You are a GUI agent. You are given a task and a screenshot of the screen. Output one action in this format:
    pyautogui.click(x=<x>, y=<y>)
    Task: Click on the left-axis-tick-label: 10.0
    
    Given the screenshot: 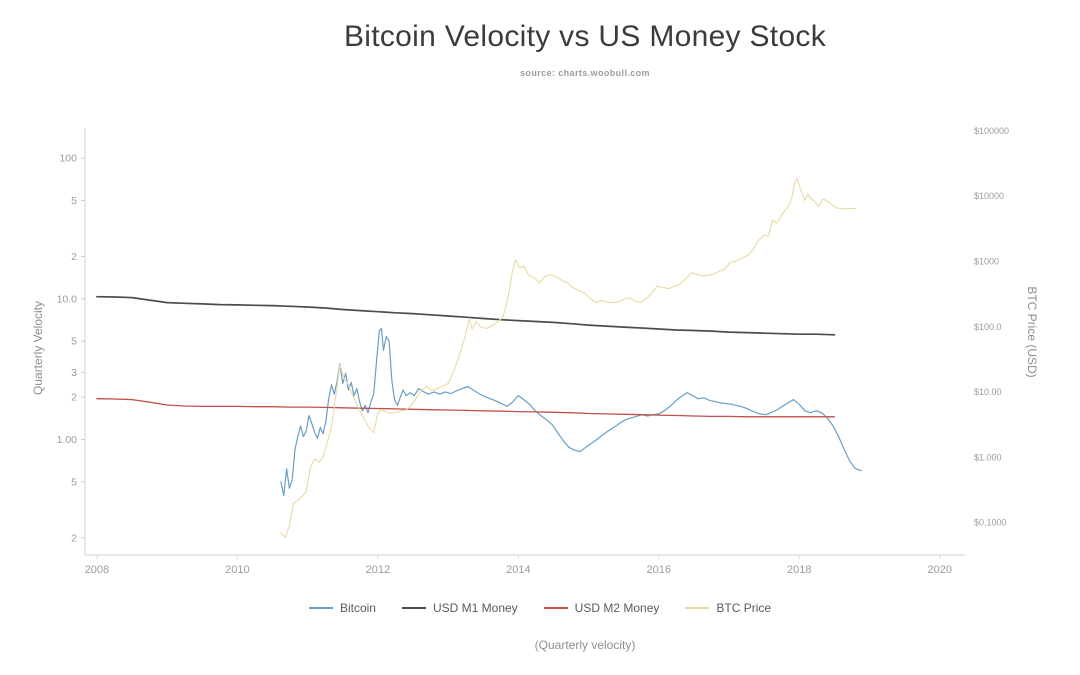 What is the action you would take?
    pyautogui.click(x=67, y=299)
    